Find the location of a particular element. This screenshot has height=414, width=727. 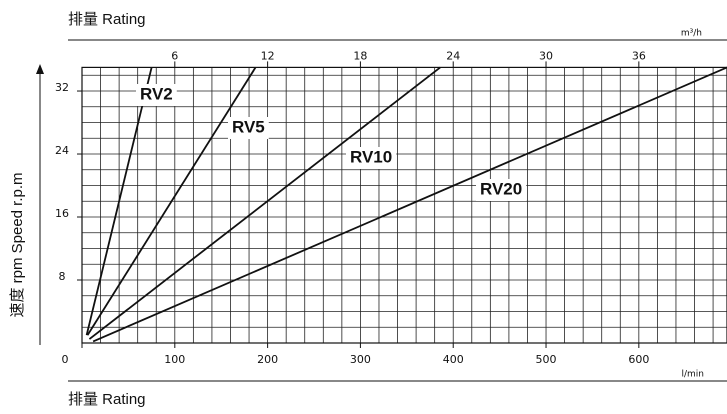

chart-title: 排量 Rating is located at coordinates (107, 19).